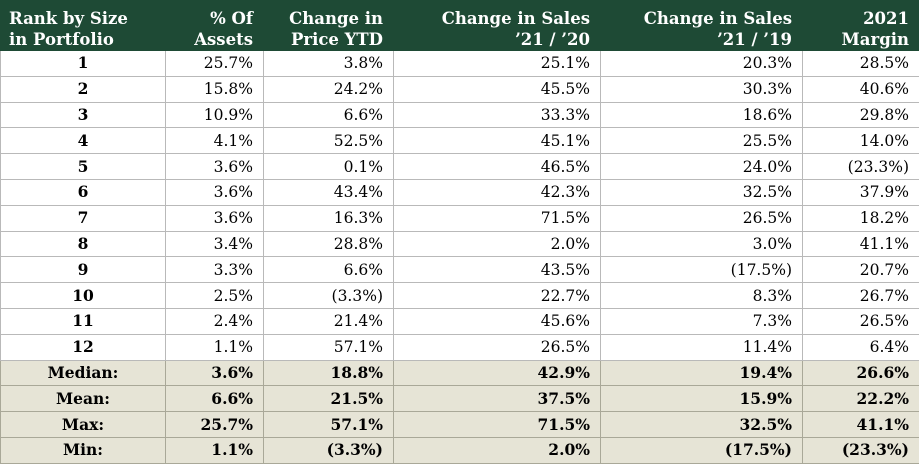  Describe the element at coordinates (83, 115) in the screenshot. I see `cell-rank: 3` at that location.